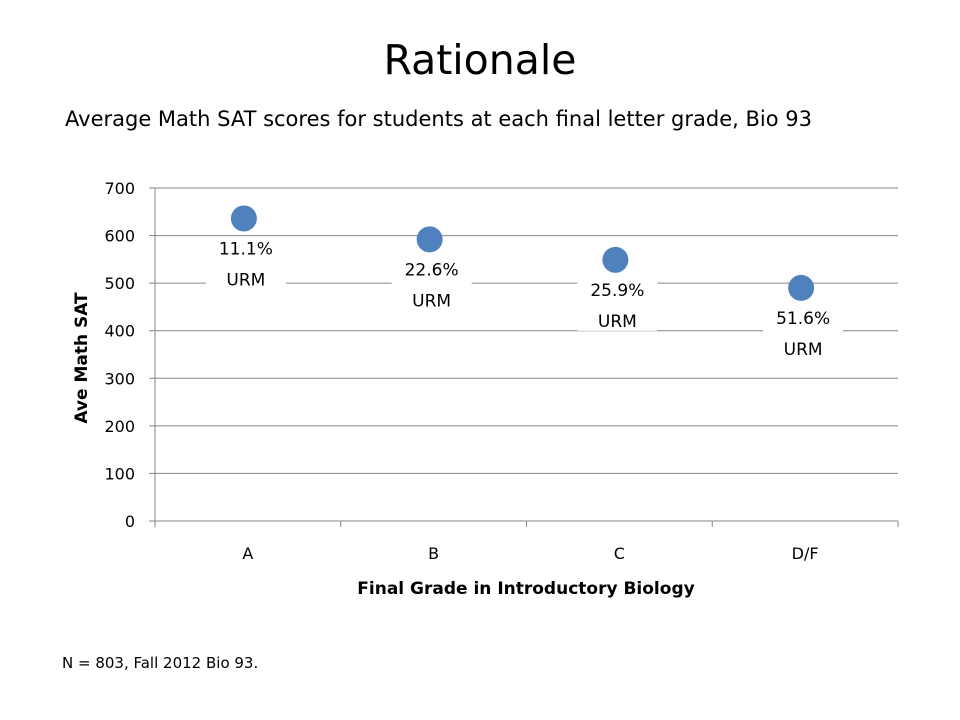  I want to click on data-label: 11.1%, so click(246, 249).